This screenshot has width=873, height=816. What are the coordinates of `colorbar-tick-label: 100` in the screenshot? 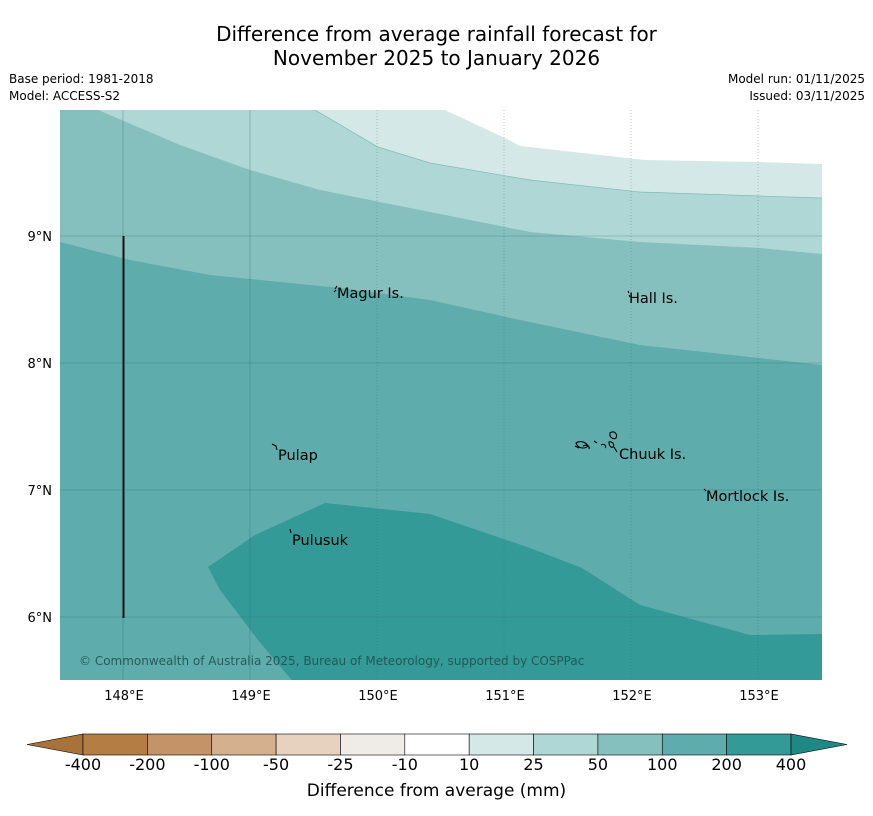 It's located at (662, 764).